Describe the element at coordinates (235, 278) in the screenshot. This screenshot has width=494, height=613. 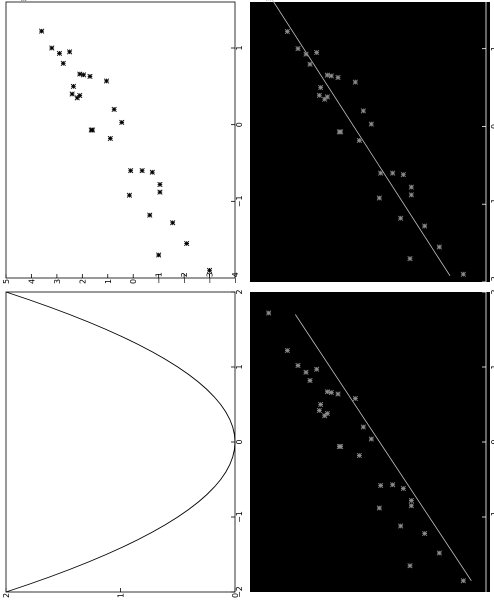
I see `y-tick-label: −4` at that location.